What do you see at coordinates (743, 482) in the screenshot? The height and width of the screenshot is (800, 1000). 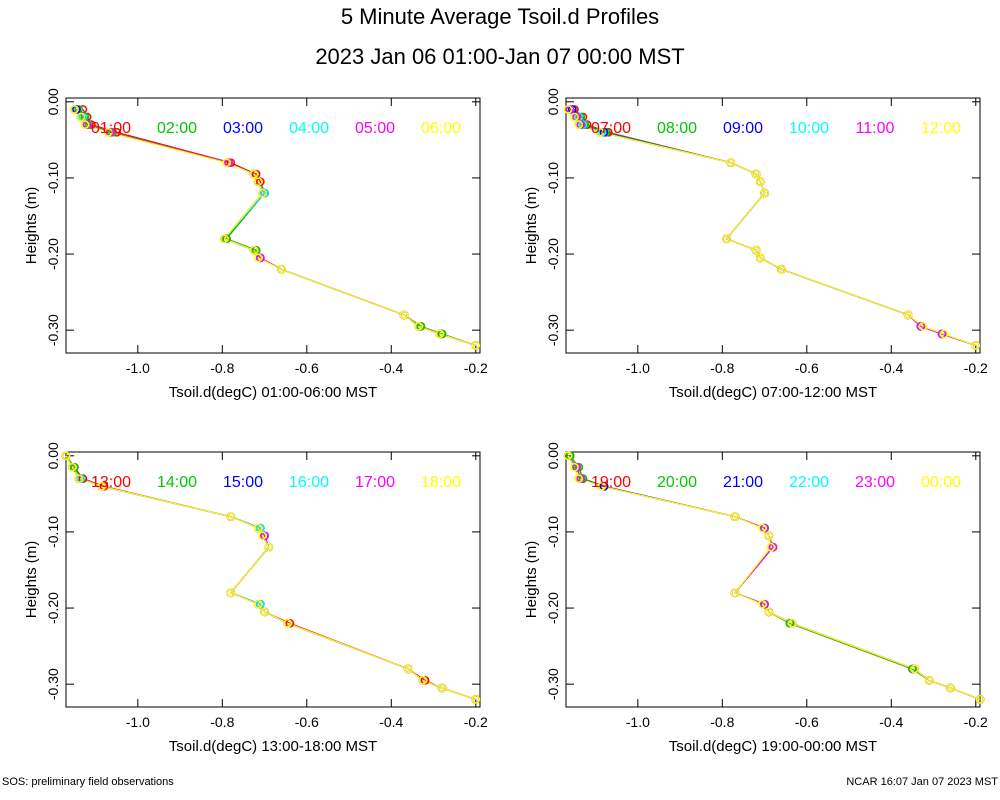 I see `legend-label: 21:00` at bounding box center [743, 482].